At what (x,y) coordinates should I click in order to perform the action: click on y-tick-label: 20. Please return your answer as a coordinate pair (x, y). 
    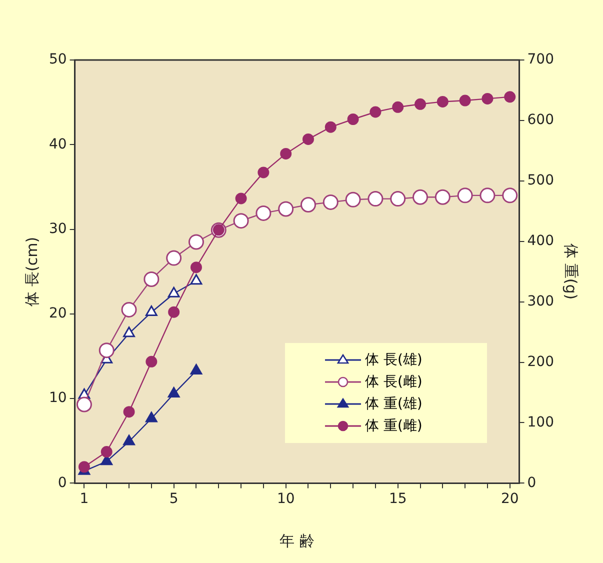
    Looking at the image, I should click on (57, 314).